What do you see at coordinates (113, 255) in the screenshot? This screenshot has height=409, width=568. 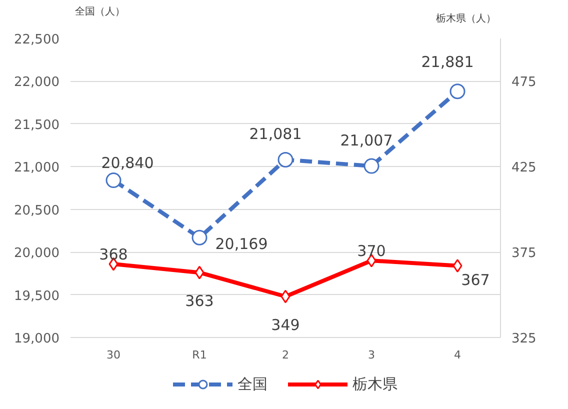 I see `data-label: 368` at bounding box center [113, 255].